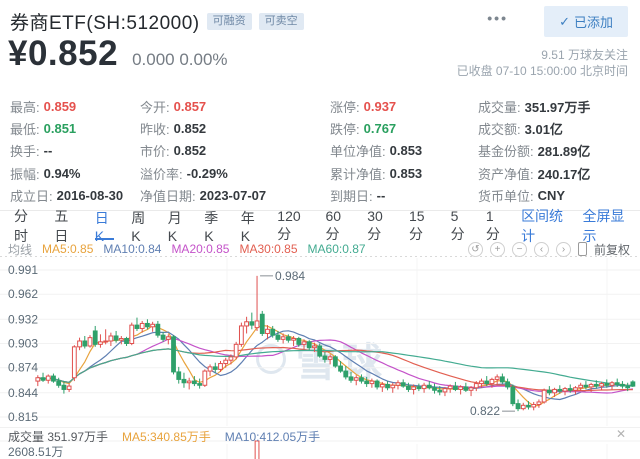 The width and height of the screenshot is (640, 459). What do you see at coordinates (375, 224) in the screenshot?
I see `tab-30分: 30分` at bounding box center [375, 224].